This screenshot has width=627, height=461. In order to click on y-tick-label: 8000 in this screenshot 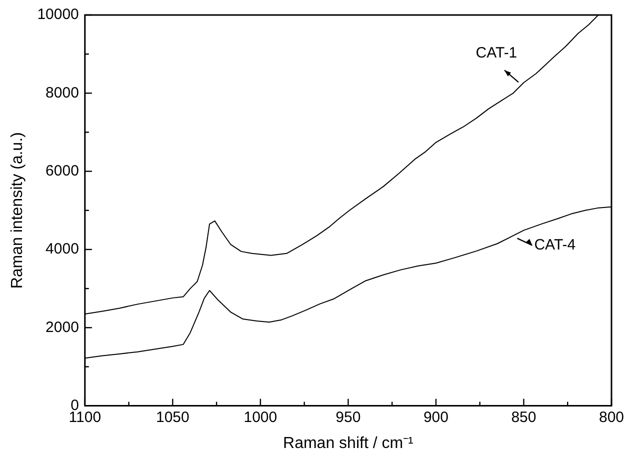, I will do `click(62, 93)`.